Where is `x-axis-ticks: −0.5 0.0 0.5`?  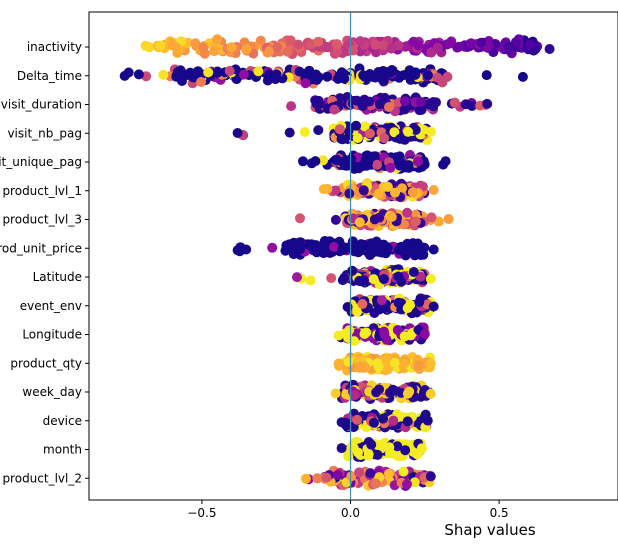 x-axis-ticks: −0.5 0.0 0.5 is located at coordinates (348, 510).